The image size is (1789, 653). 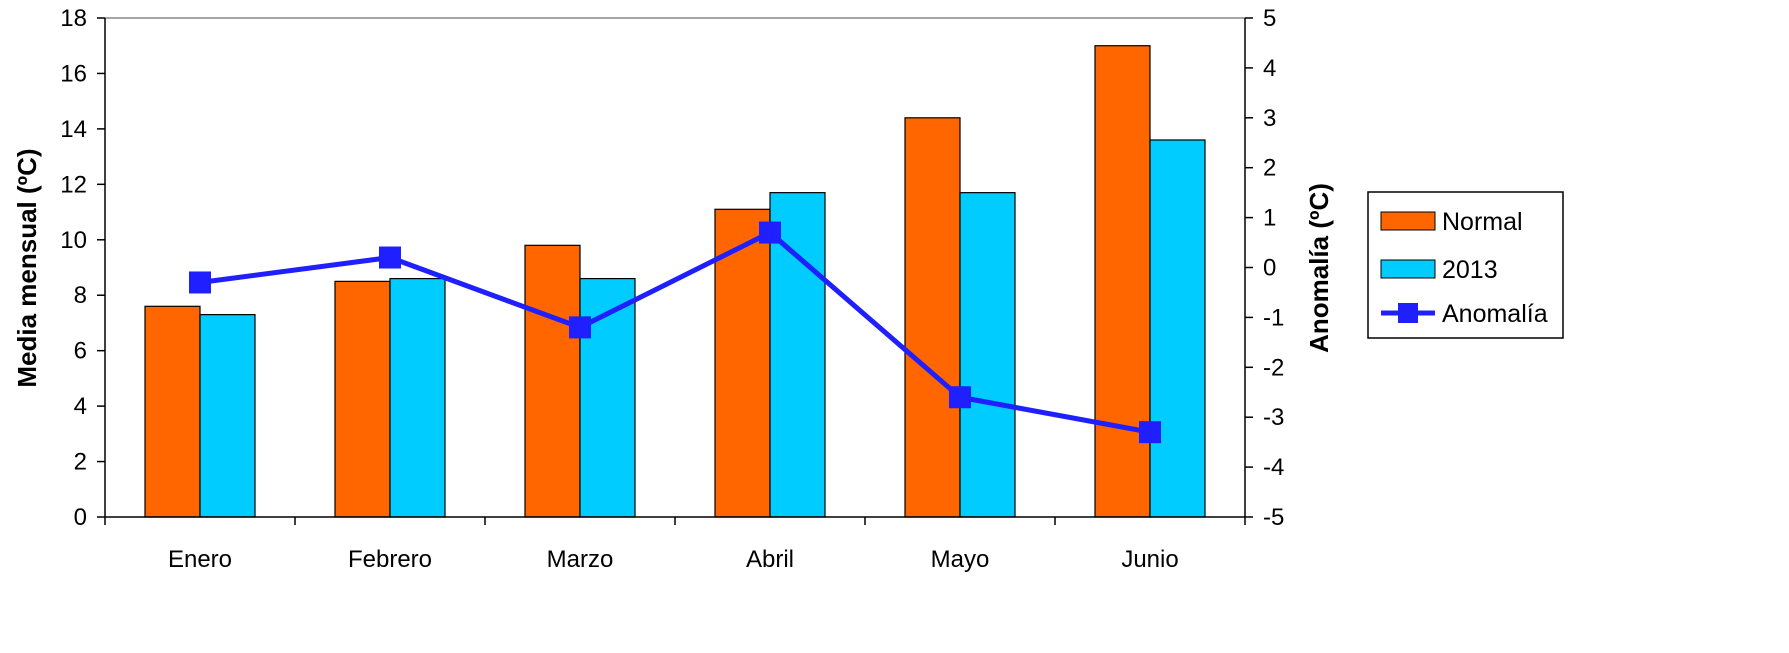 What do you see at coordinates (797, 355) in the screenshot?
I see `bar-2013-abril` at bounding box center [797, 355].